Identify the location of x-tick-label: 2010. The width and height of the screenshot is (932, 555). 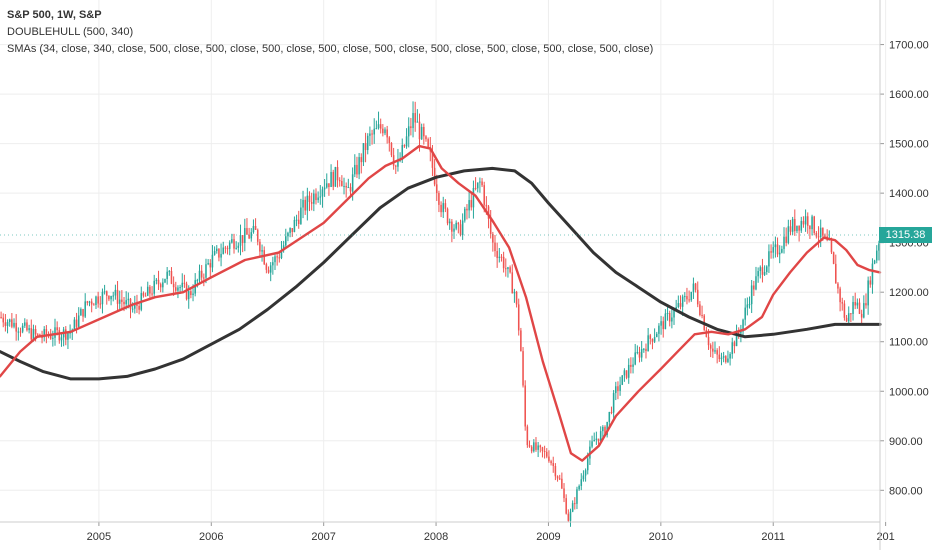
(661, 537).